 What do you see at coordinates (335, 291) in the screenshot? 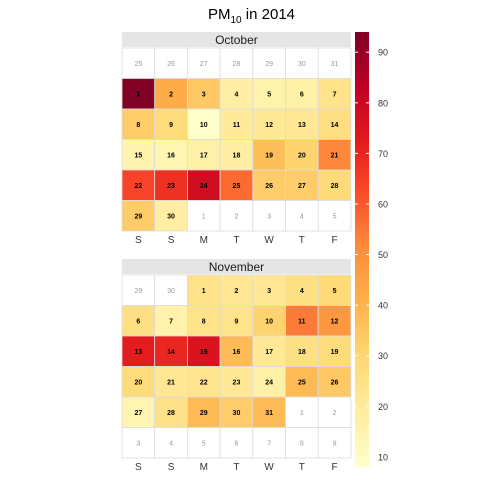
I see `day-label: 5` at bounding box center [335, 291].